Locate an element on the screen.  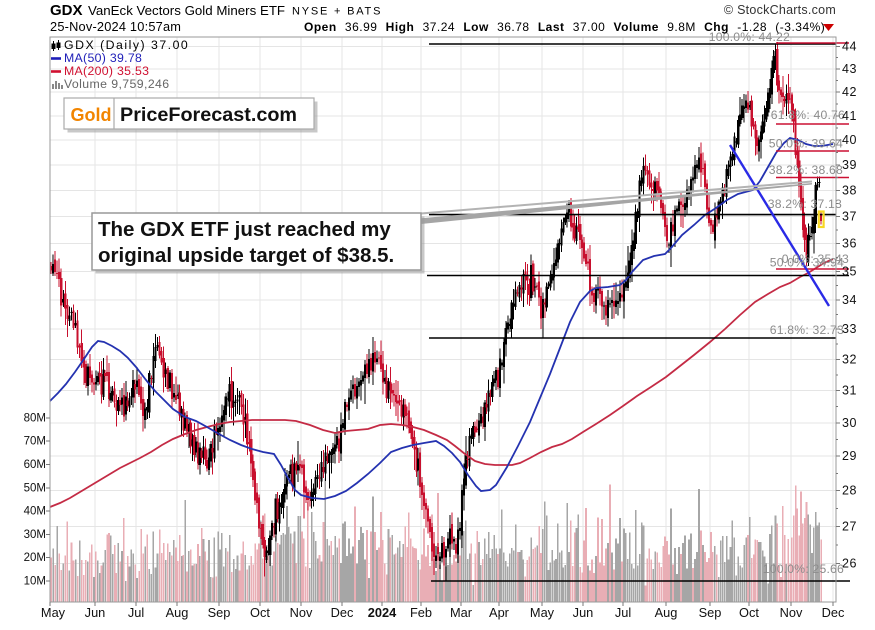
svg-text: 40 is located at coordinates (849, 140).